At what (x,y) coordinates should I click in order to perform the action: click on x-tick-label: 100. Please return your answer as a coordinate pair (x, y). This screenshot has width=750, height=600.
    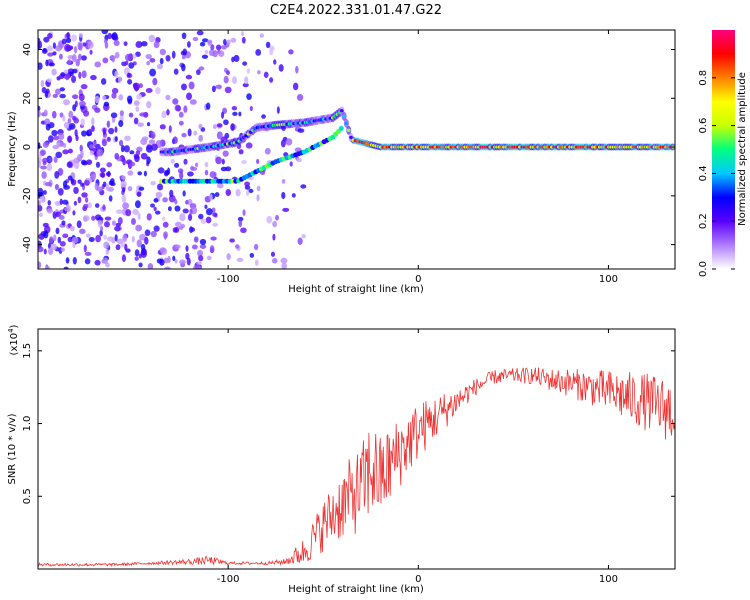
    Looking at the image, I should click on (608, 279).